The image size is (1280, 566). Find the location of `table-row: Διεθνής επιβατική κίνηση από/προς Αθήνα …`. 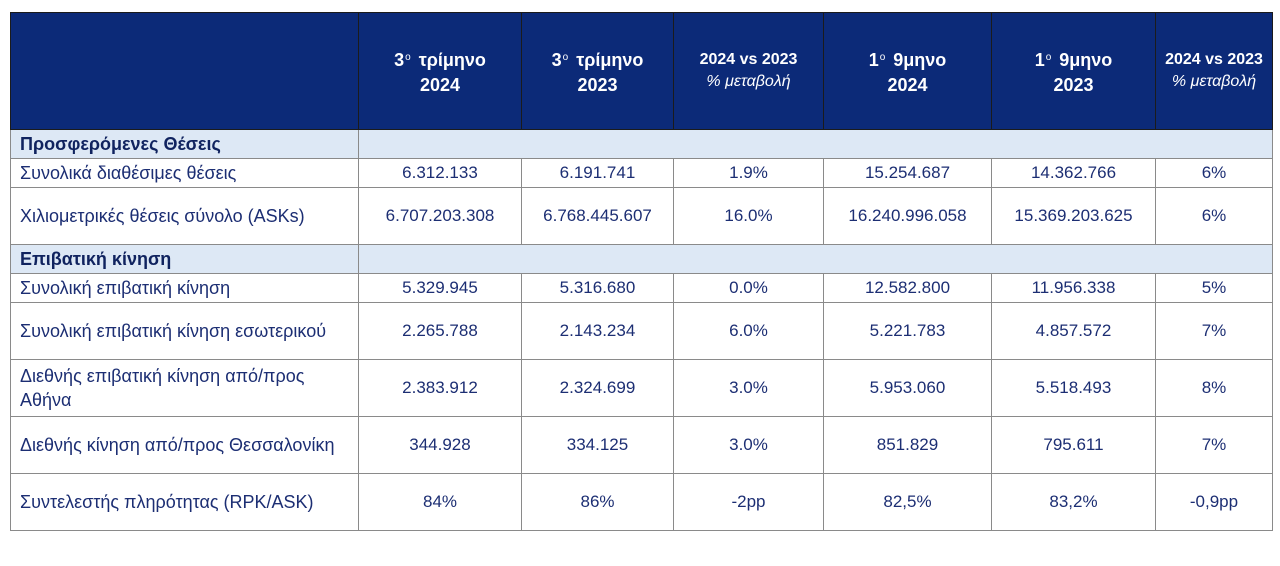

table-row: Διεθνής επιβατική κίνηση από/προς Αθήνα … is located at coordinates (641, 388).